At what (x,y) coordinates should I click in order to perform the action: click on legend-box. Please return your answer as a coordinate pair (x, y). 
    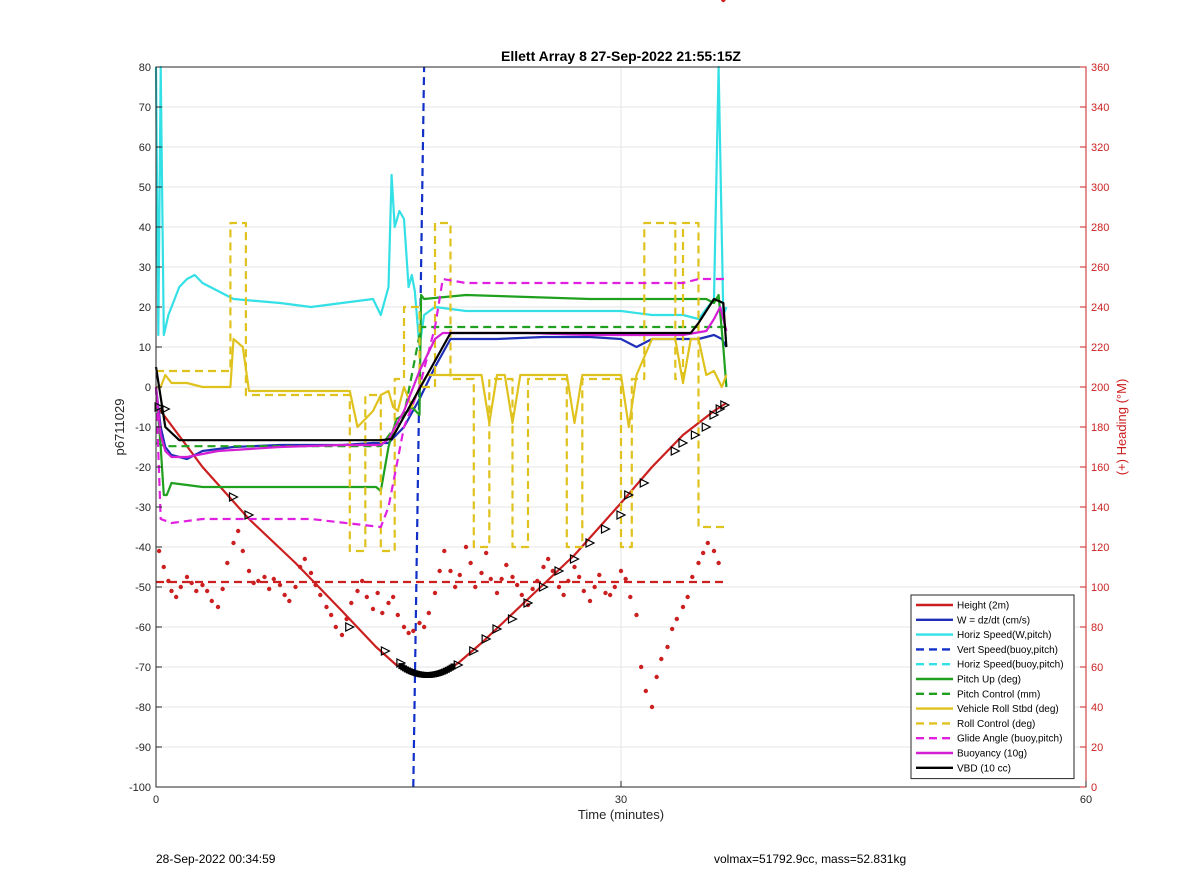
    Looking at the image, I should click on (992, 687).